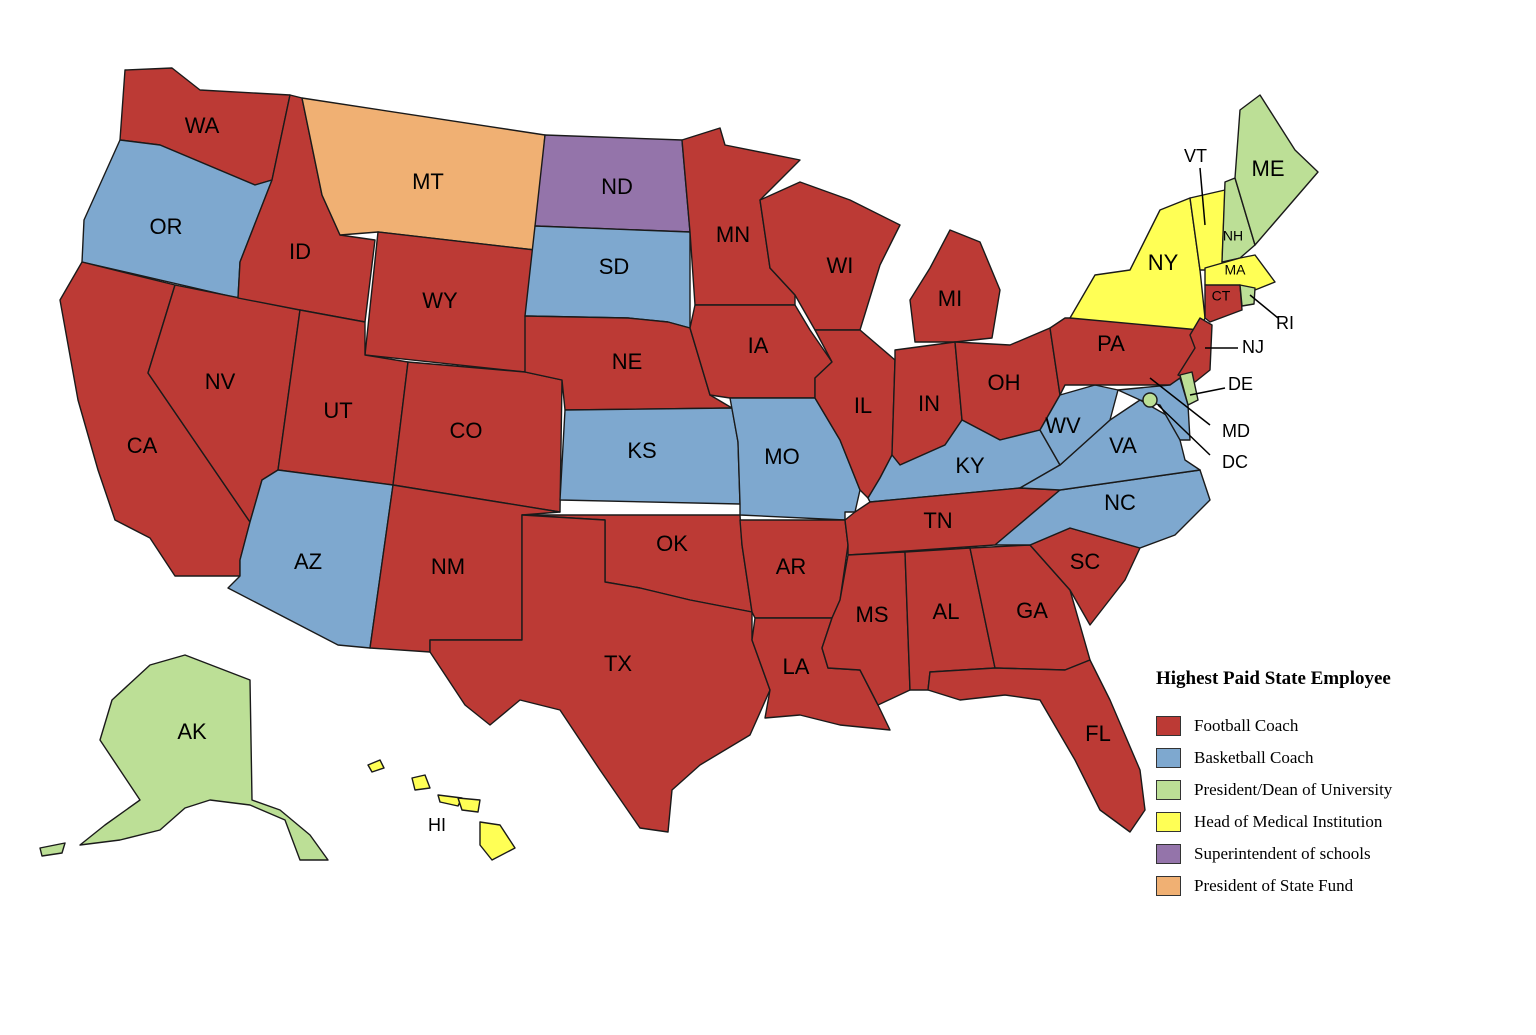 This screenshot has height=1035, width=1536. Describe the element at coordinates (1236, 431) in the screenshot. I see `label-md: MD` at that location.